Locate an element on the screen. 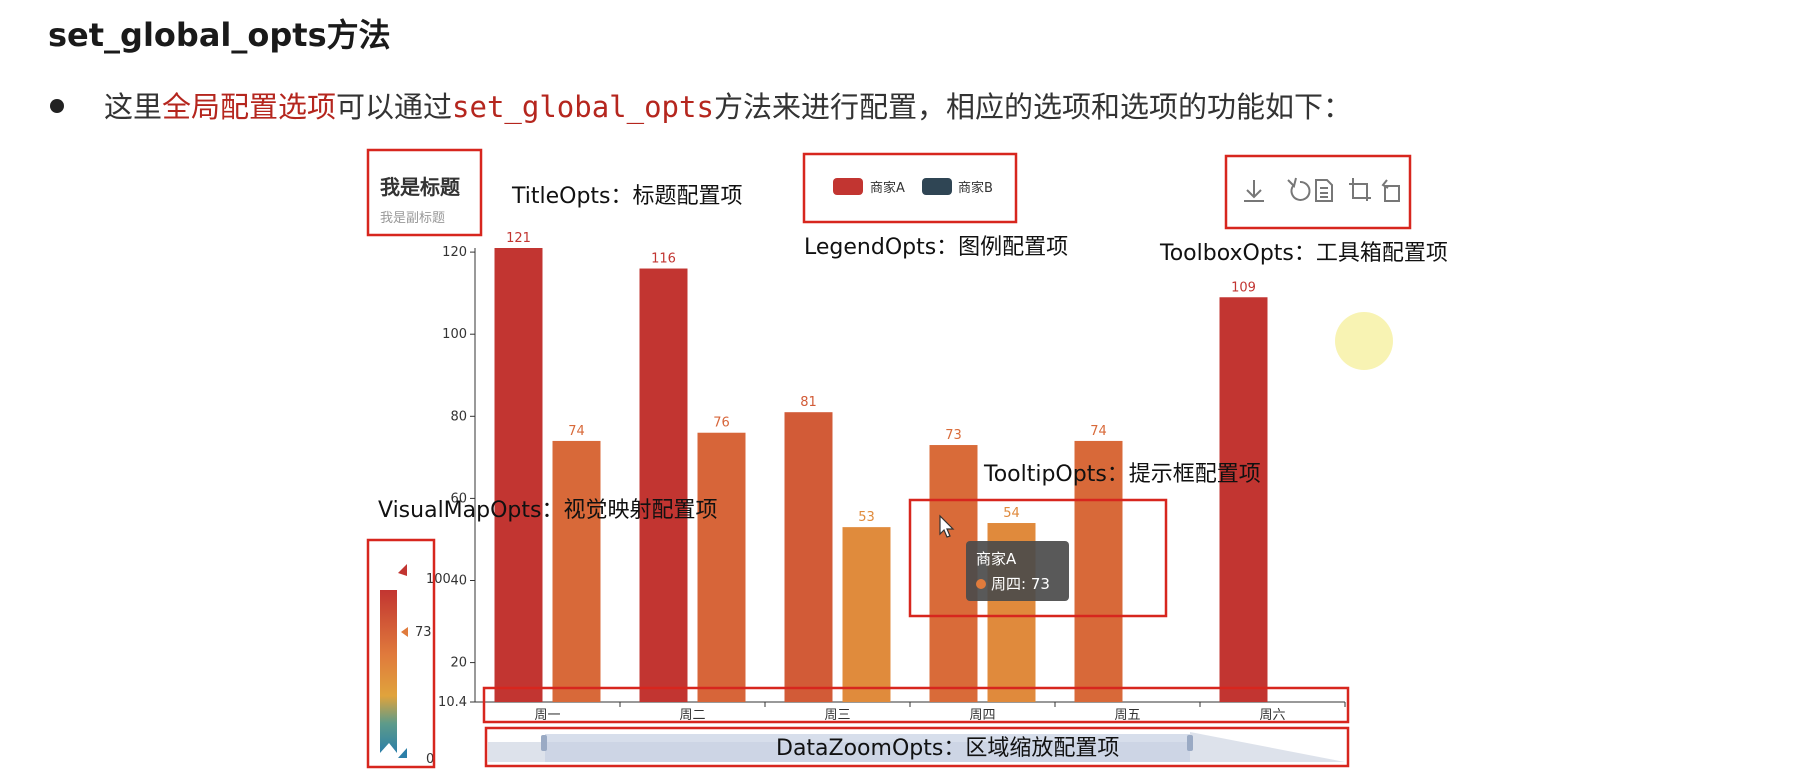 The width and height of the screenshot is (1805, 770). title-opts-box is located at coordinates (424, 192).